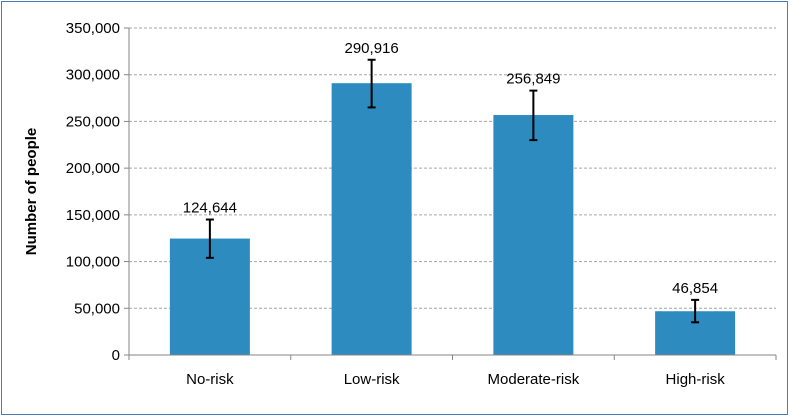 Image resolution: width=791 pixels, height=418 pixels. I want to click on x-axis-ticks: No-risk Low-risk Moderate-risk High-risk, so click(452, 371).